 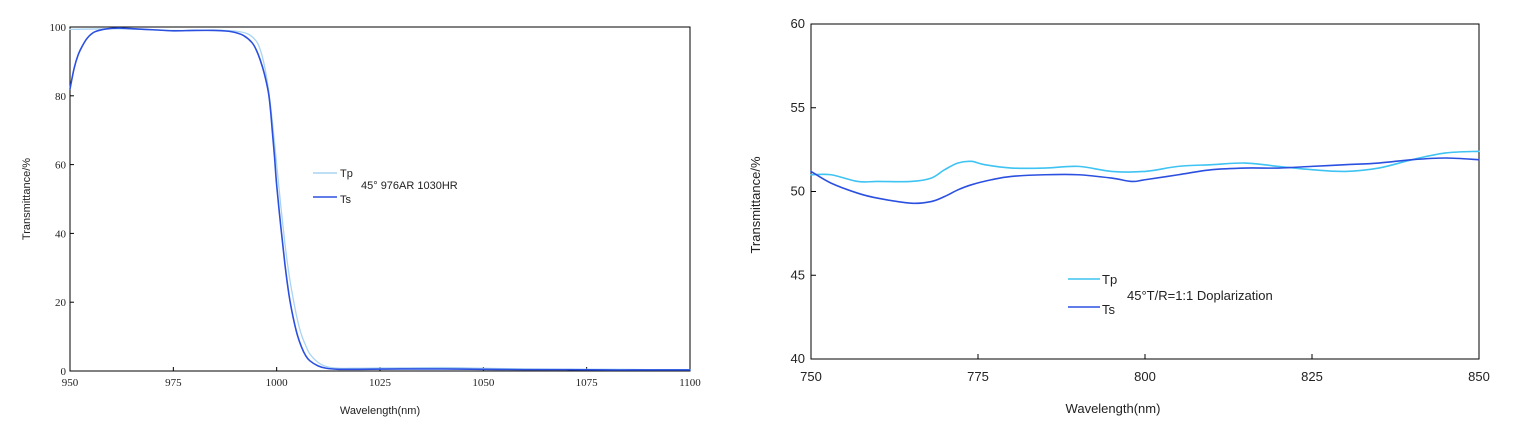 I want to click on left-legend-label-tp: Tp, so click(x=346, y=174).